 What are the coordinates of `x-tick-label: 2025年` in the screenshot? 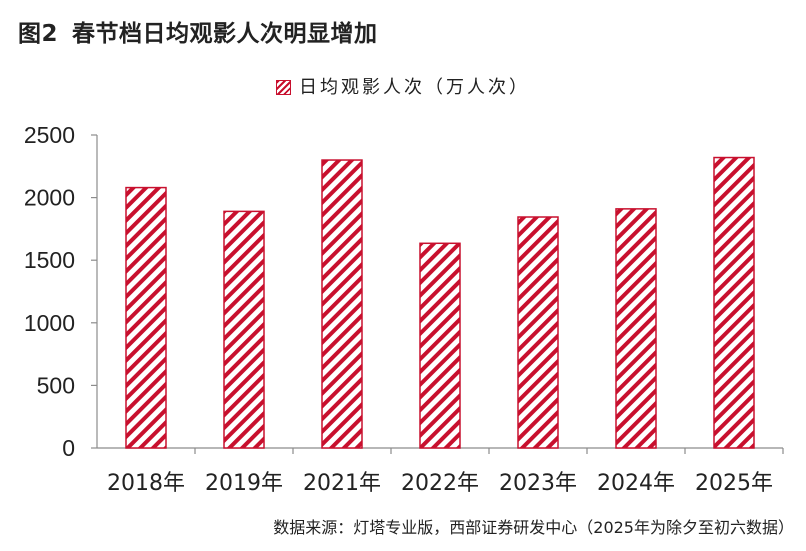 It's located at (734, 483).